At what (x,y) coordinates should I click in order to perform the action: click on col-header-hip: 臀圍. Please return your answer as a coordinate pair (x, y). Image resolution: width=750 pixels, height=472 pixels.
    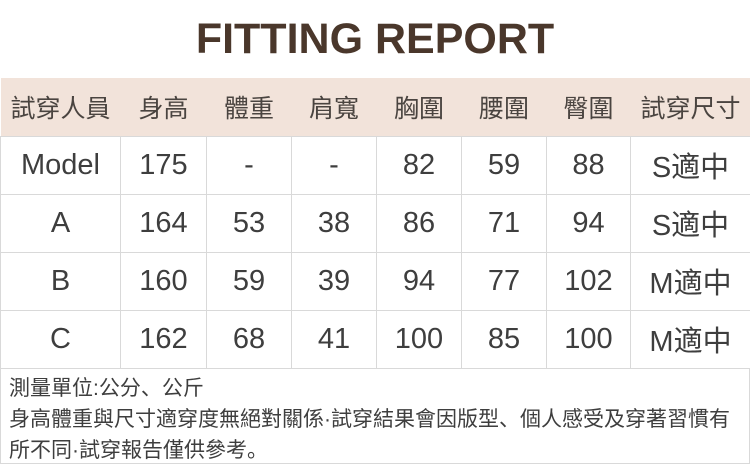
    Looking at the image, I should click on (588, 107).